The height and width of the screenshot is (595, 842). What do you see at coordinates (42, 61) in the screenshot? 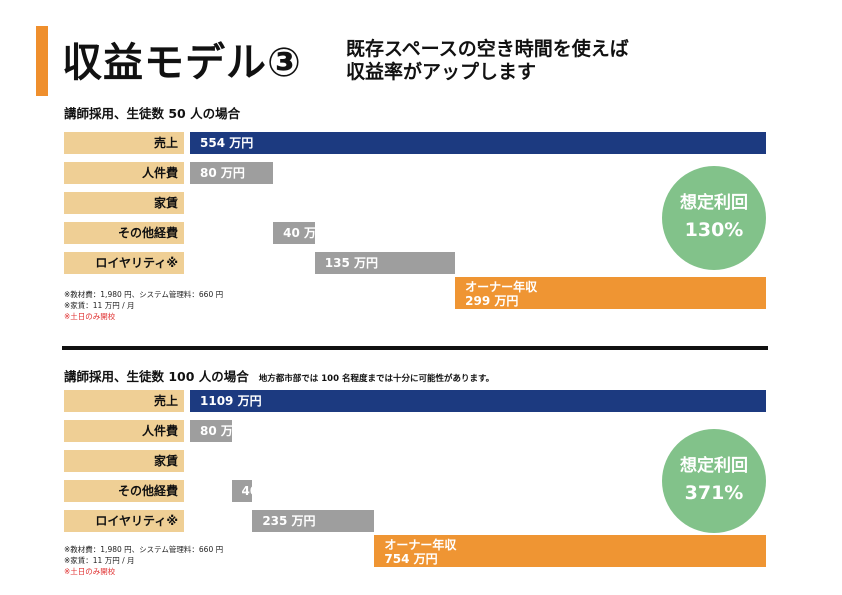
I see `title-accent-bar` at bounding box center [42, 61].